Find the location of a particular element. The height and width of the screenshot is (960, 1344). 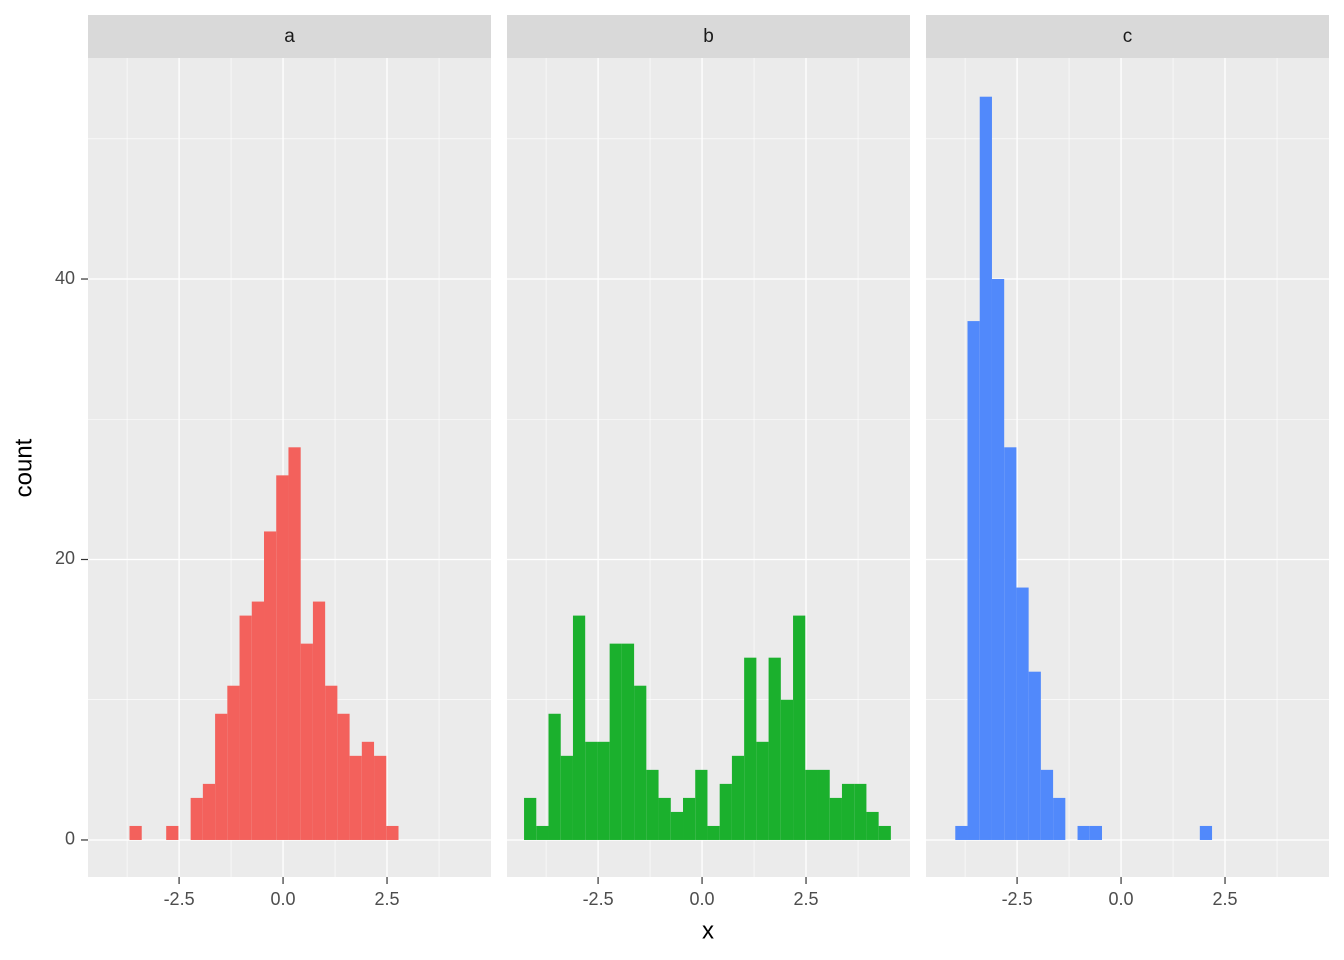

y-tick-label: 20 is located at coordinates (65, 558).